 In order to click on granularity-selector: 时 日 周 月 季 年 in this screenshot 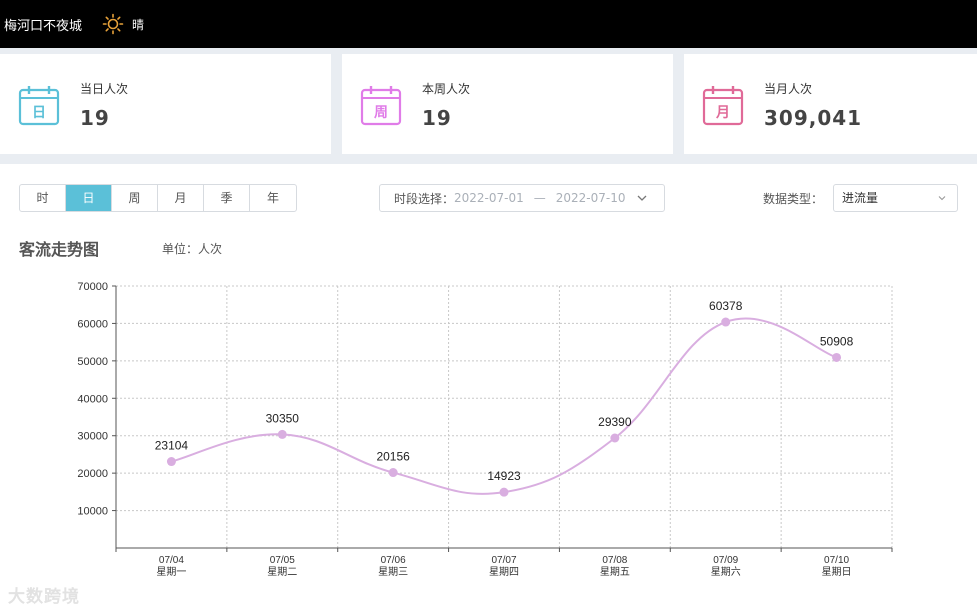, I will do `click(158, 198)`.